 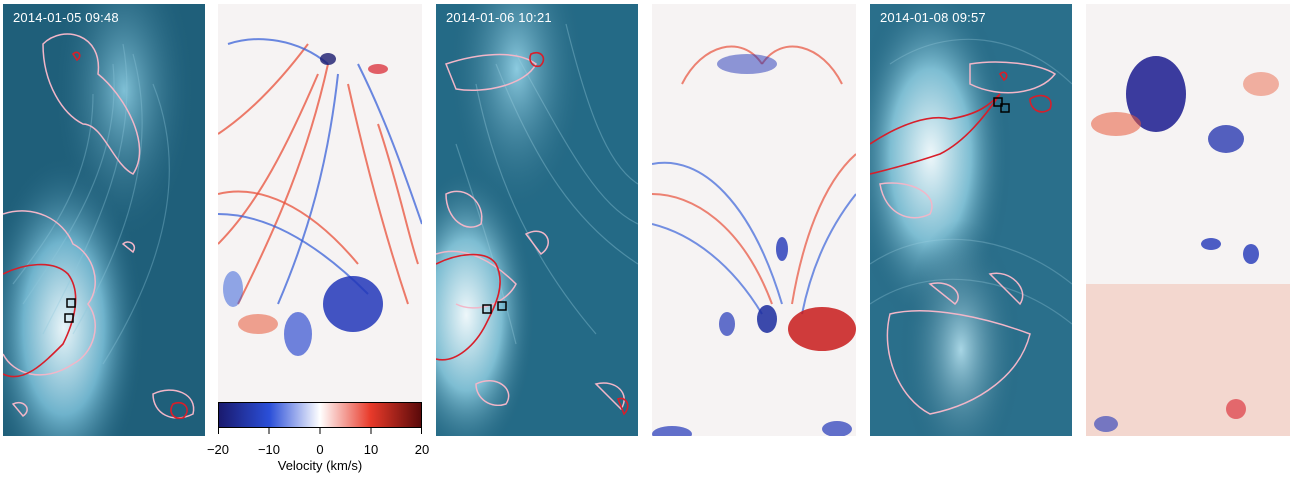 I want to click on colorbar-tick-label: 0, so click(x=320, y=449).